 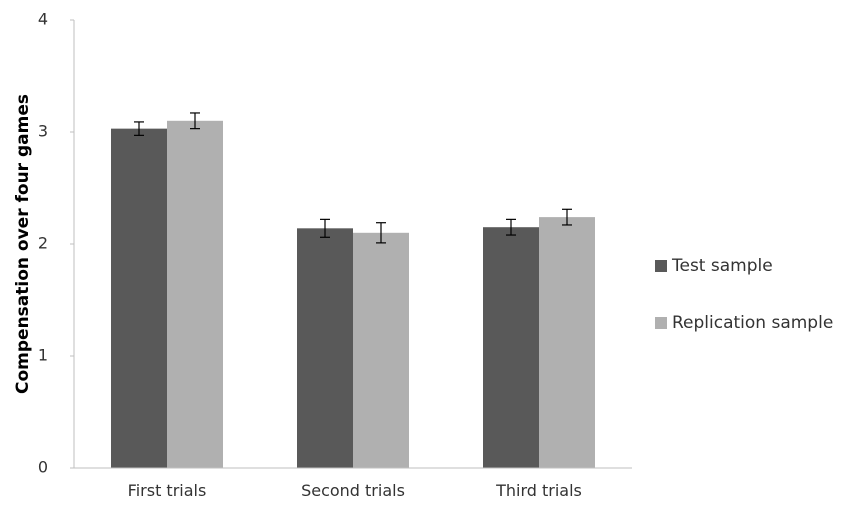 I want to click on legend-label: Replication sample, so click(x=752, y=323).